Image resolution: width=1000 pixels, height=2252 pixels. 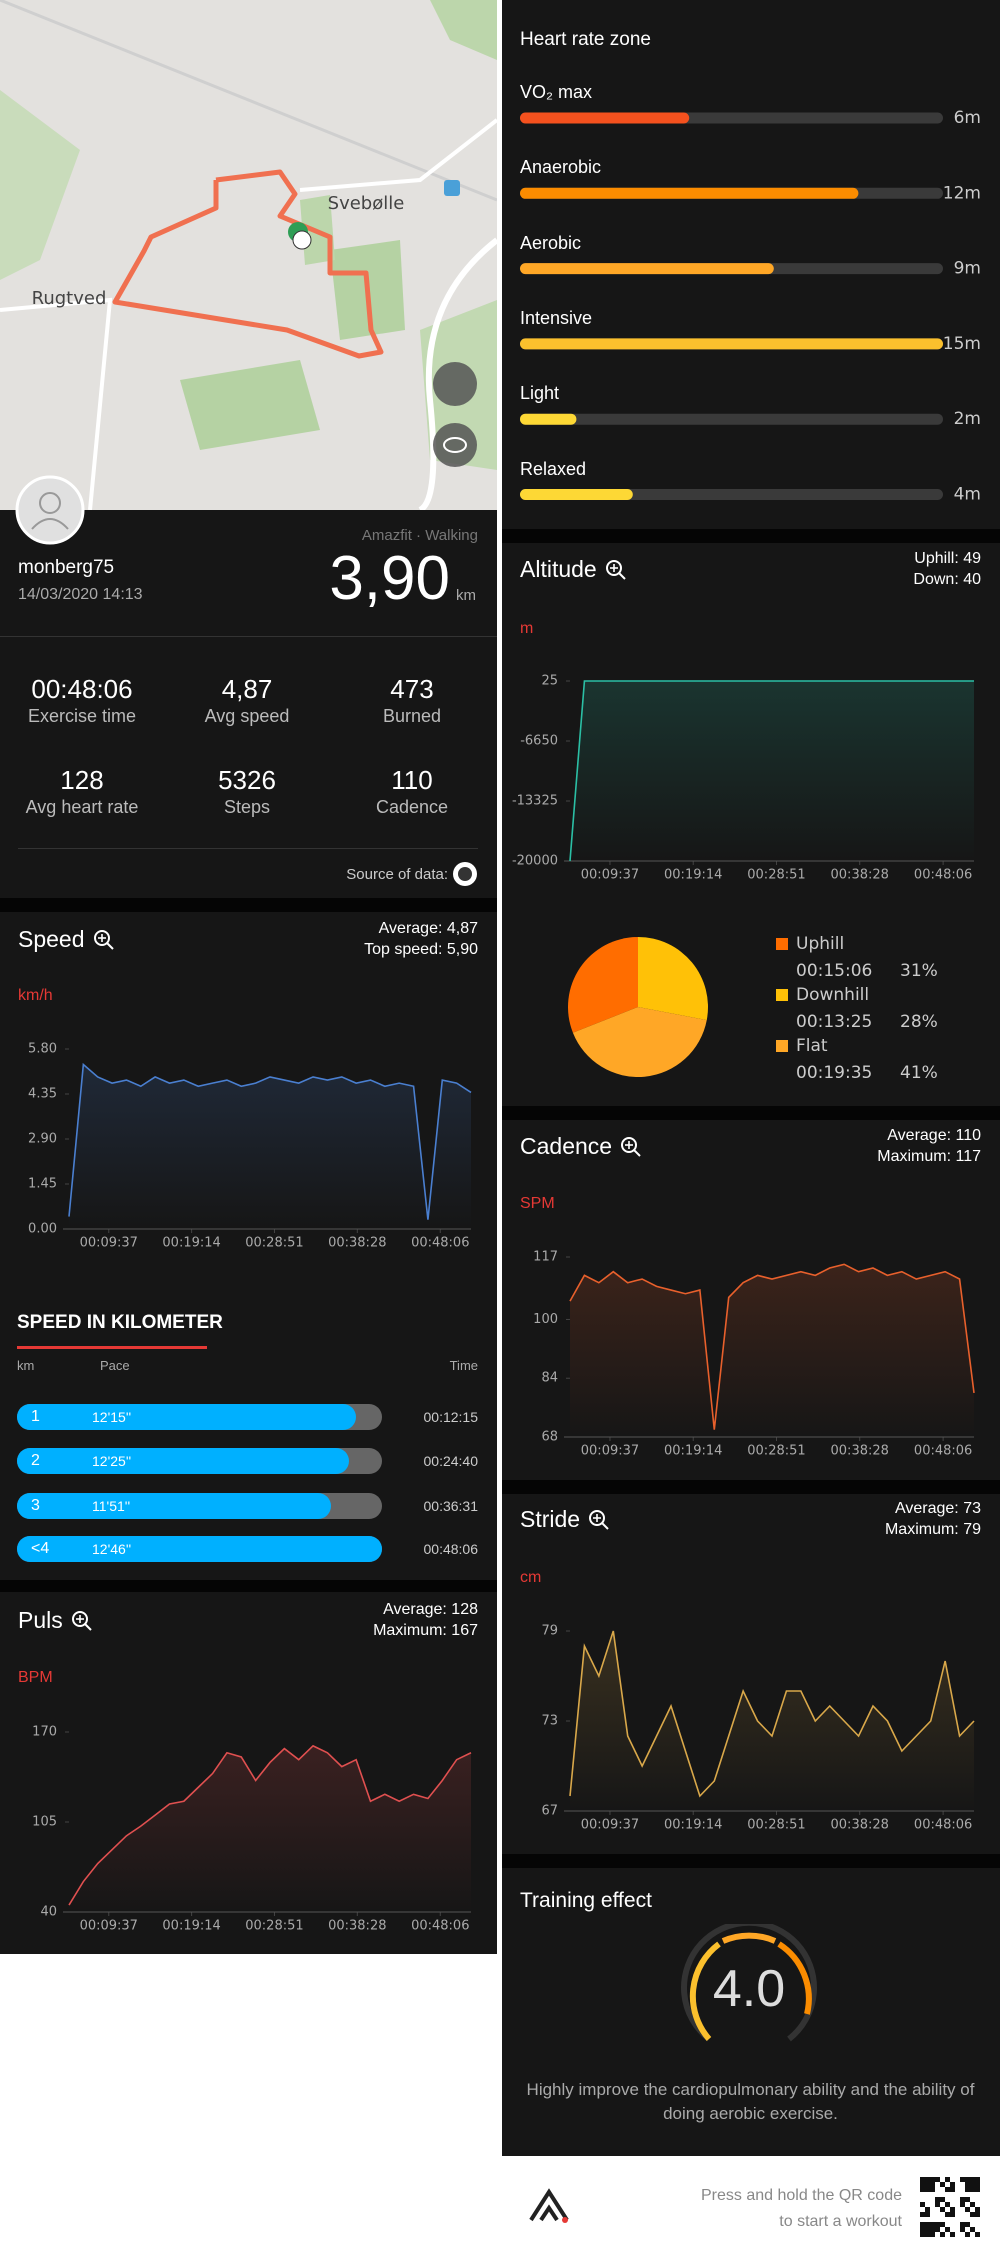 I want to click on summary: Maximum: 167, so click(x=425, y=1630).